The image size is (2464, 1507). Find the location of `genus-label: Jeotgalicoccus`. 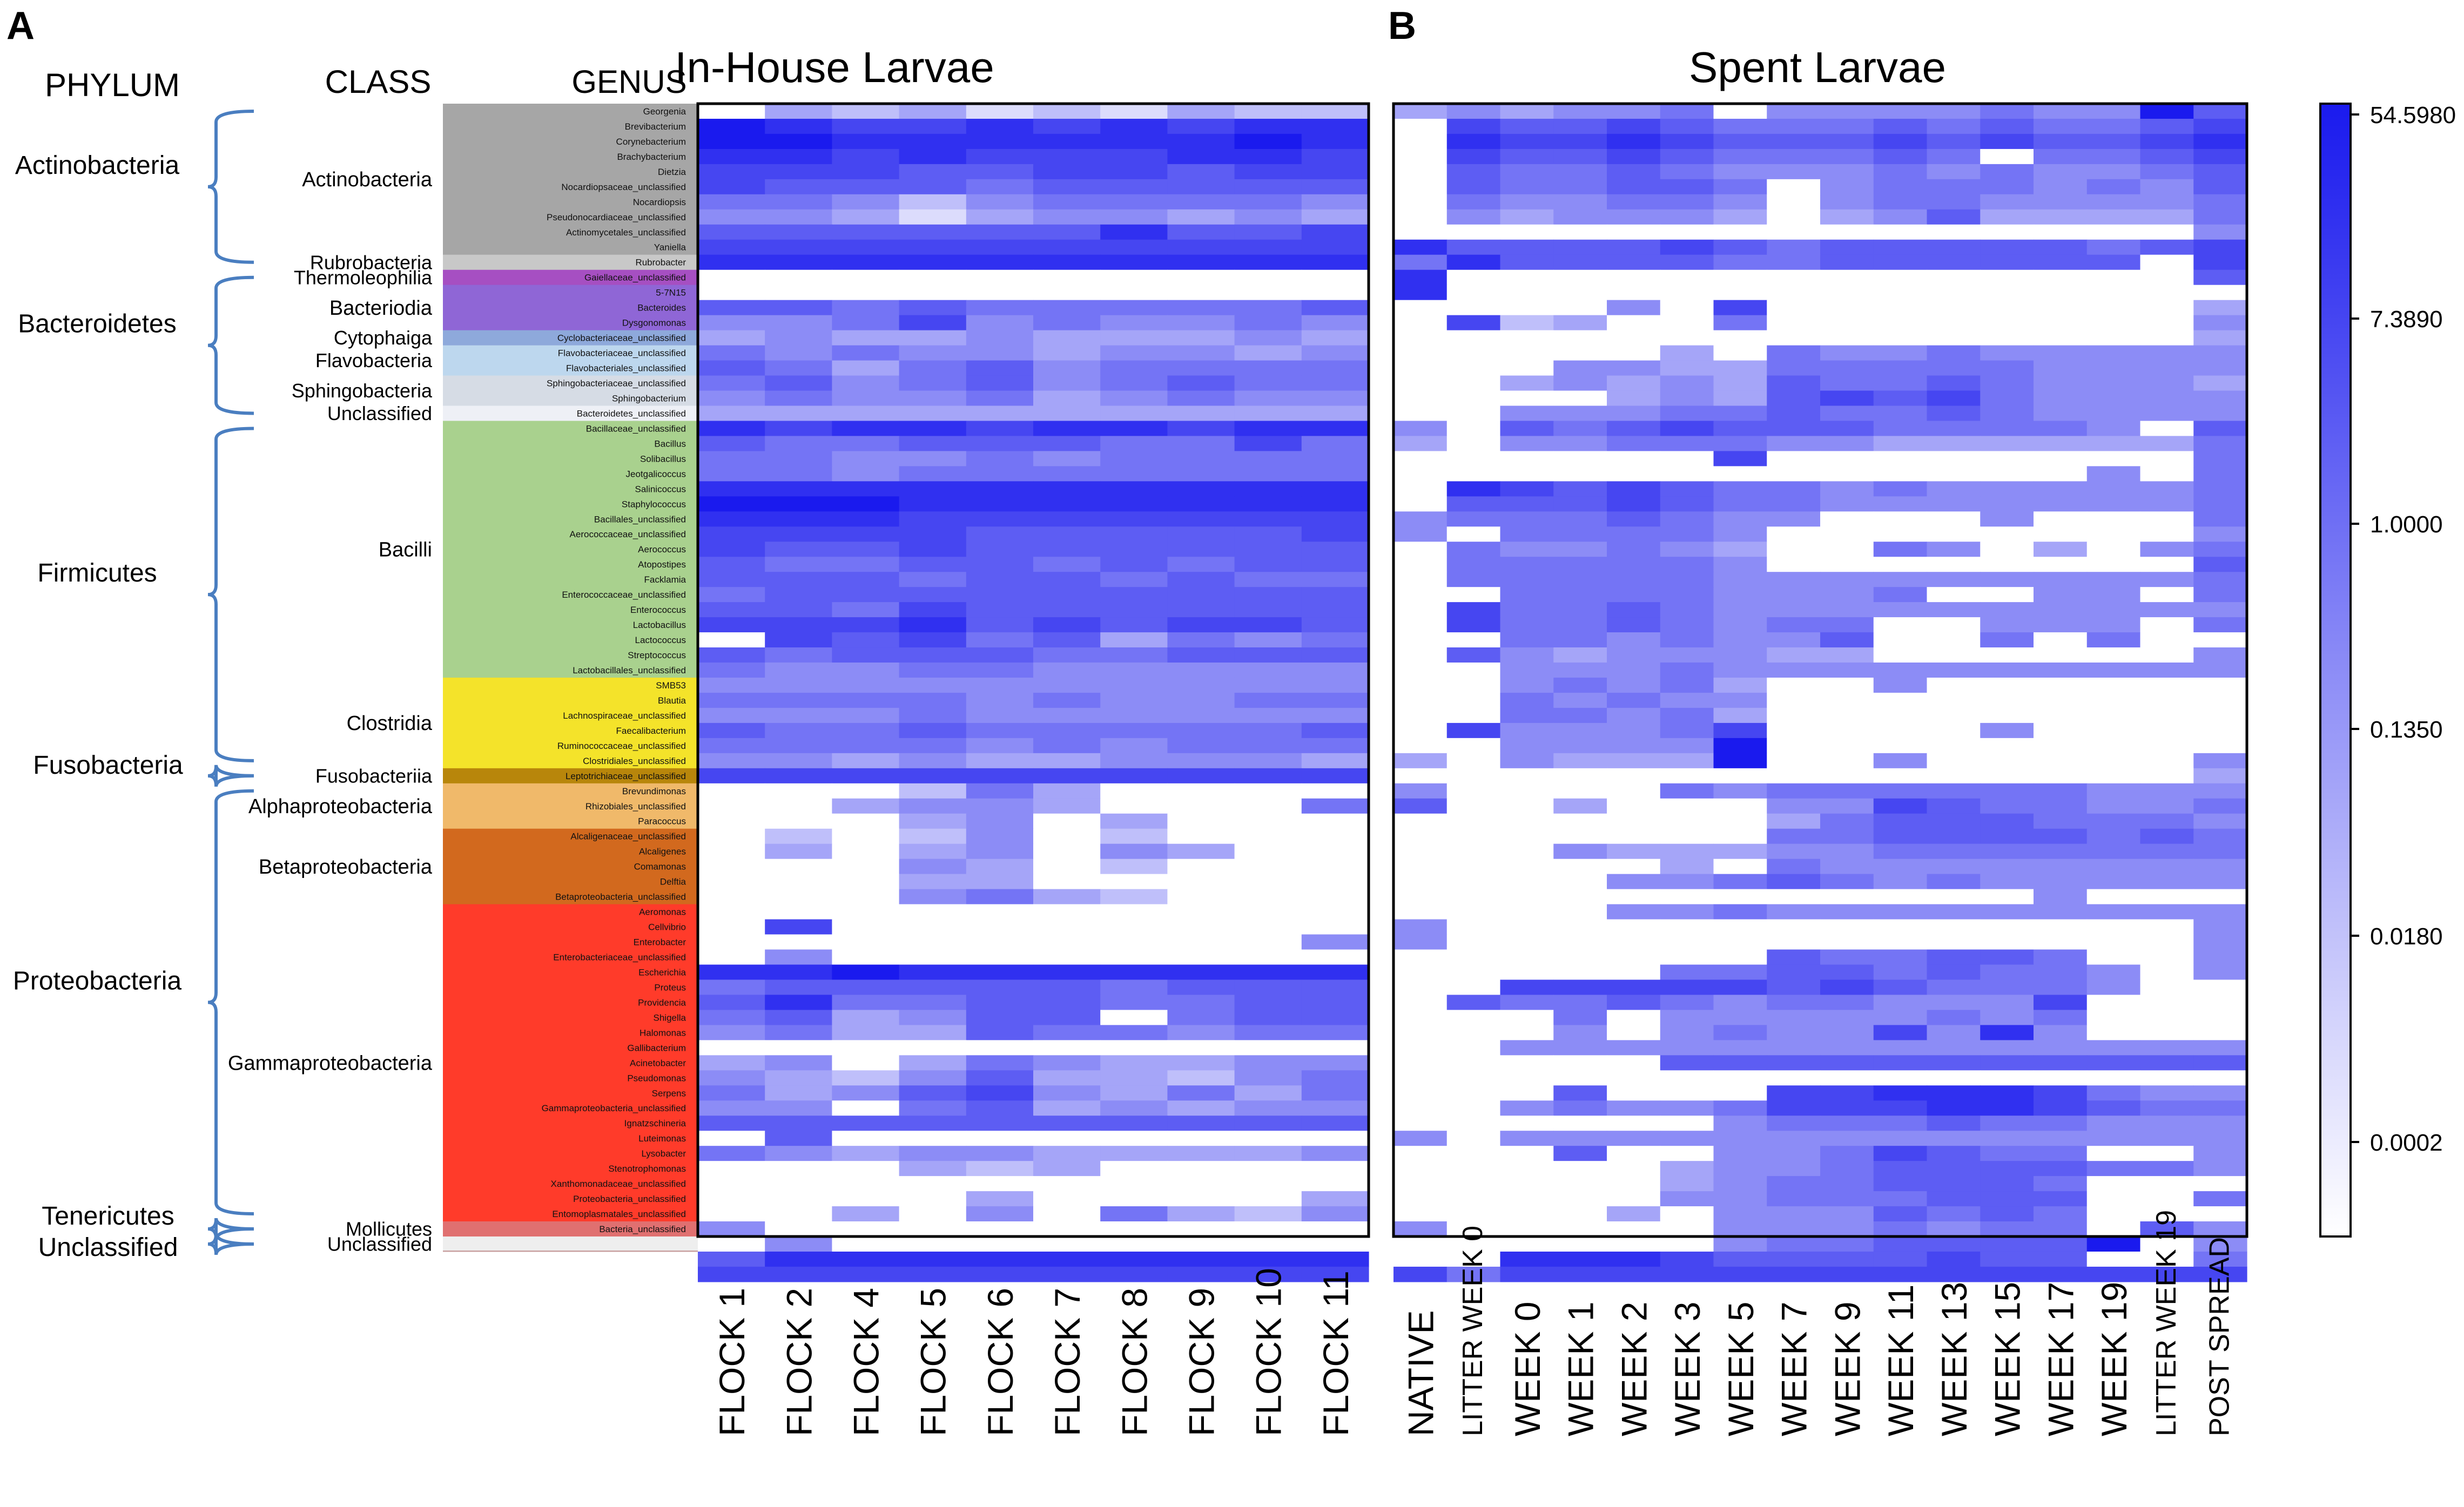

genus-label: Jeotgalicoccus is located at coordinates (655, 474).